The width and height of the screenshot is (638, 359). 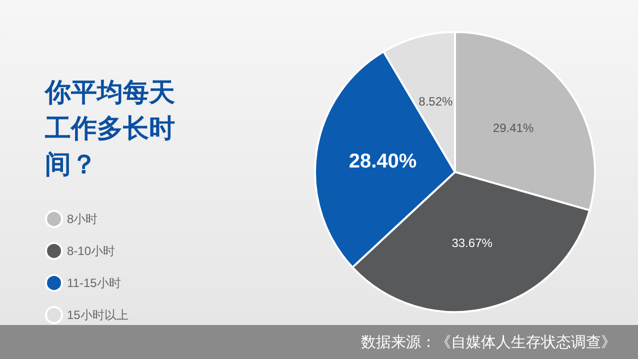 What do you see at coordinates (319, 342) in the screenshot?
I see `source-note: 数据来源：《自媒体人生存状态调查》` at bounding box center [319, 342].